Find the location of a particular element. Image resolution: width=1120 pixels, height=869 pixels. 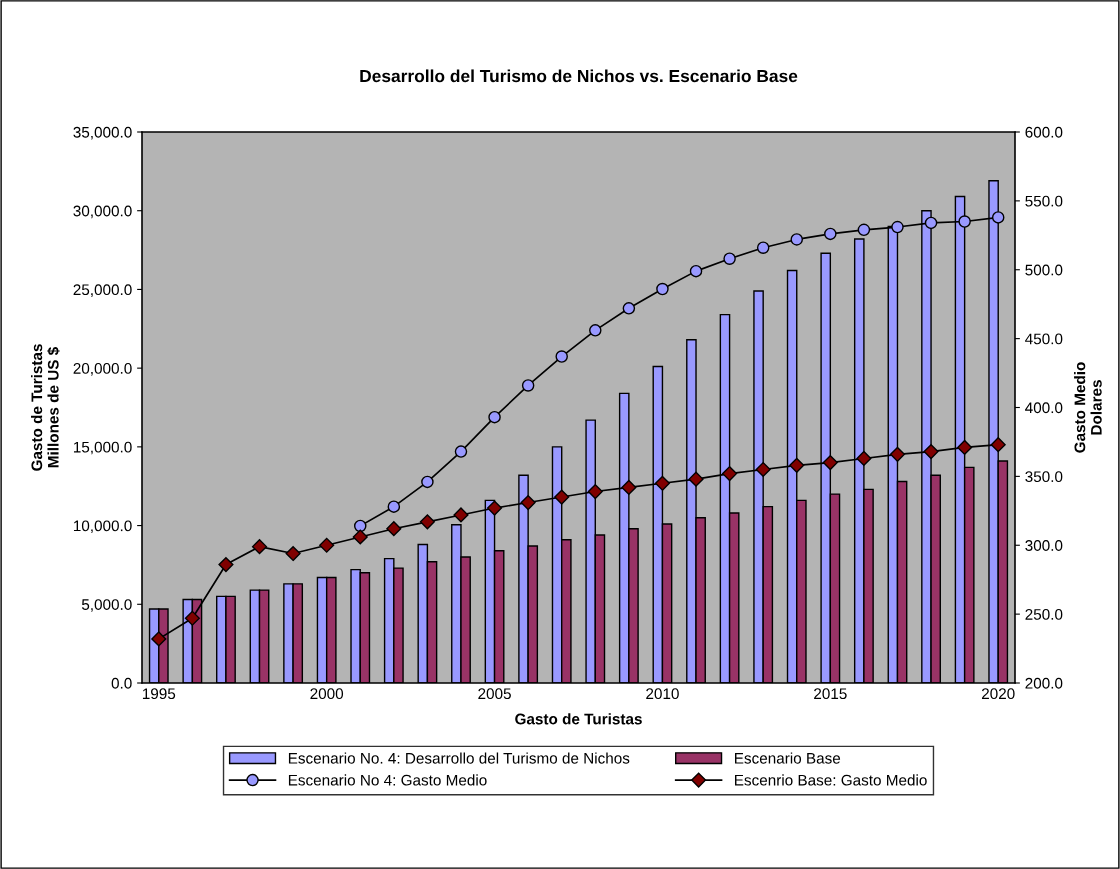

legend-label: Escenario Base is located at coordinates (788, 758).